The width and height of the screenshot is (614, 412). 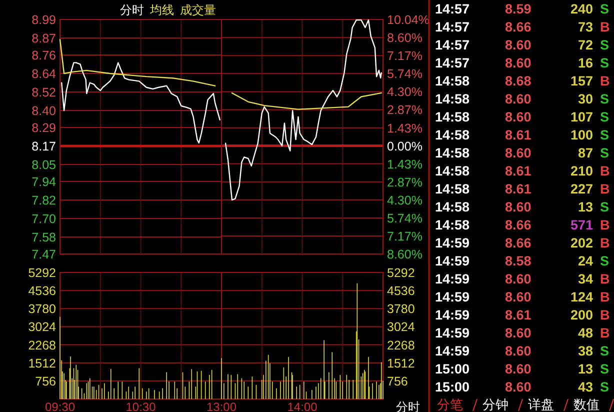 I want to click on x-tick-label: 10:30, so click(x=141, y=406).